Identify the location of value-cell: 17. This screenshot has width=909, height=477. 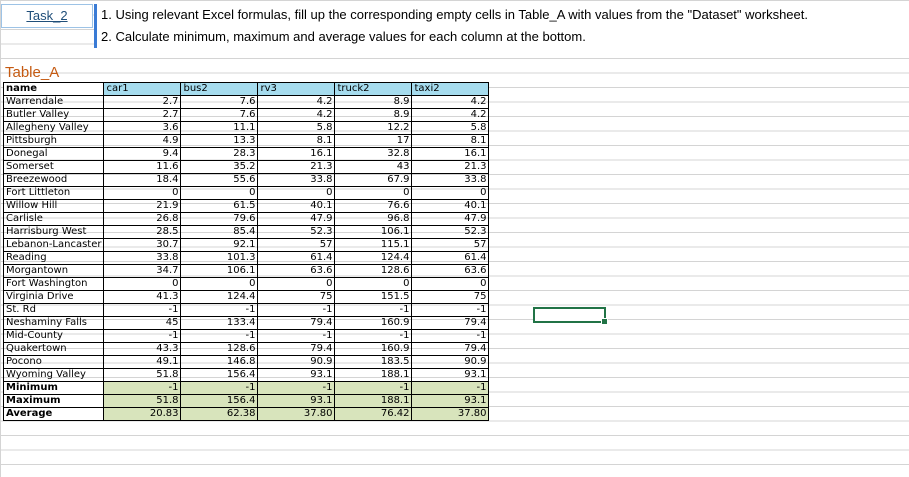
(373, 141).